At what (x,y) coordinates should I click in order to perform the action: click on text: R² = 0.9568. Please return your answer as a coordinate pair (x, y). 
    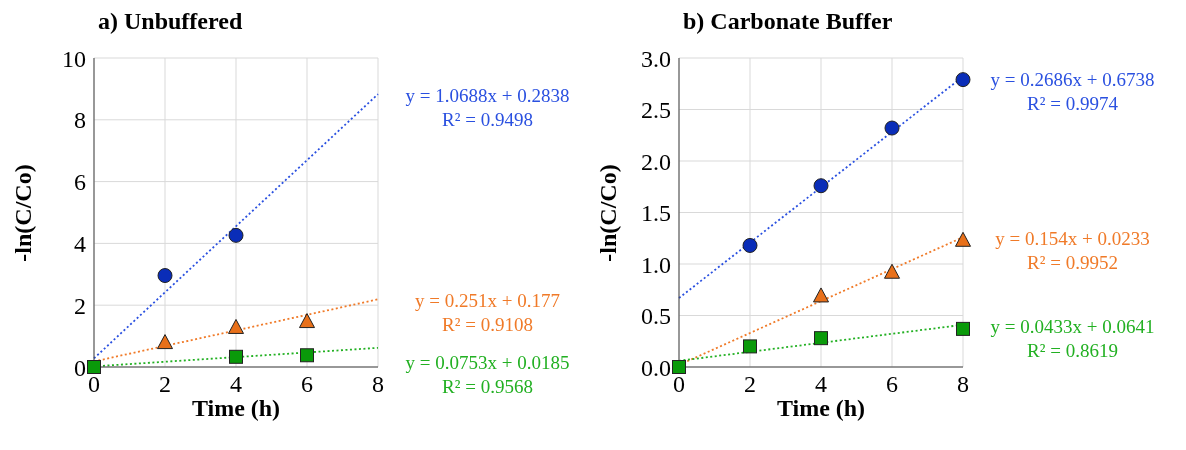
    Looking at the image, I should click on (487, 387).